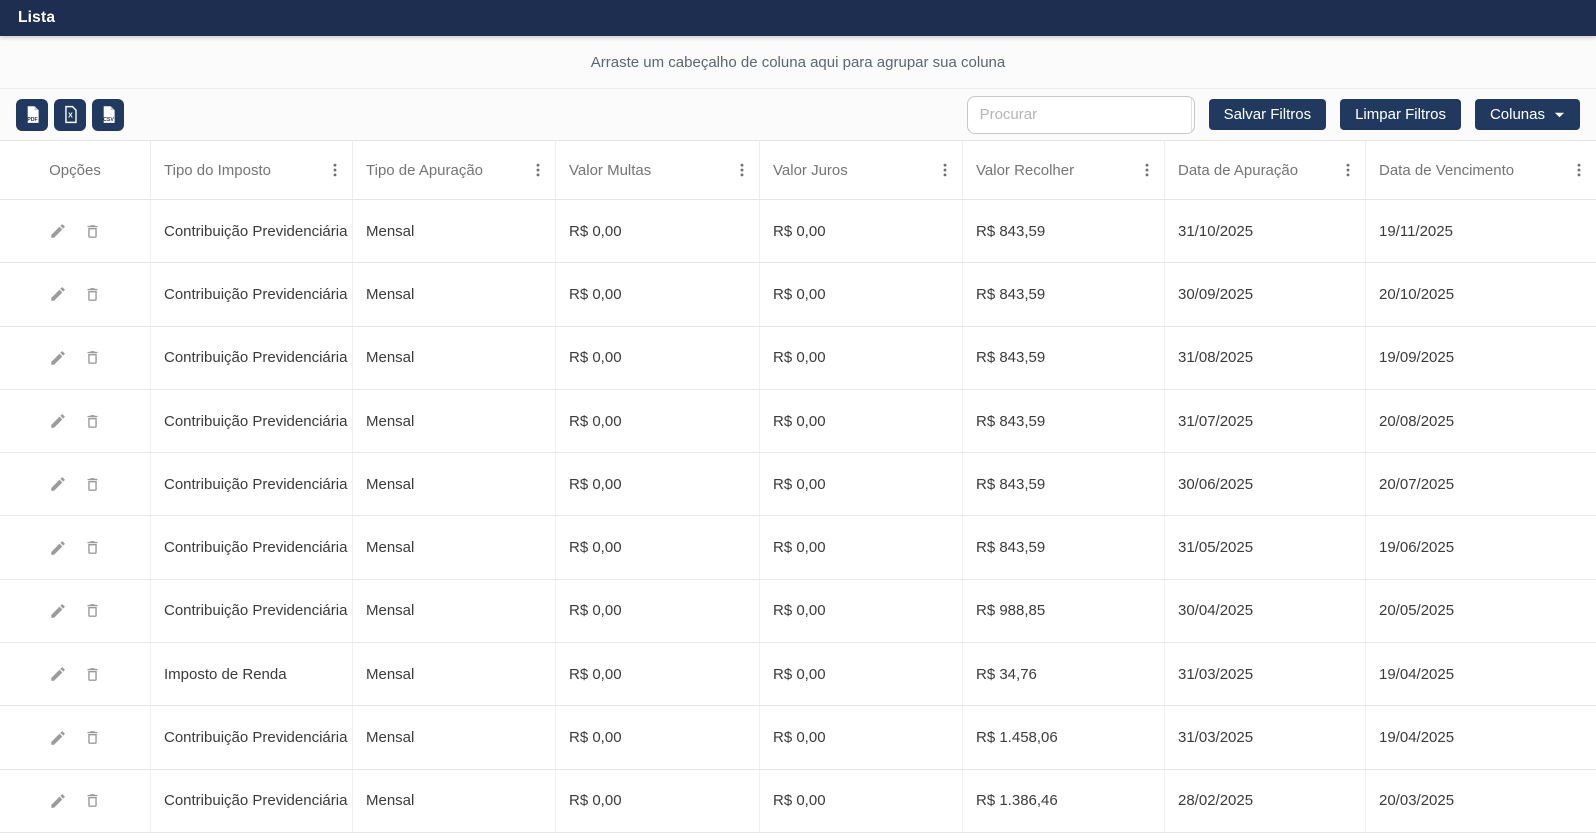 Image resolution: width=1596 pixels, height=837 pixels. Describe the element at coordinates (1265, 674) in the screenshot. I see `cell-data-apuracao: 31/03/2025` at that location.